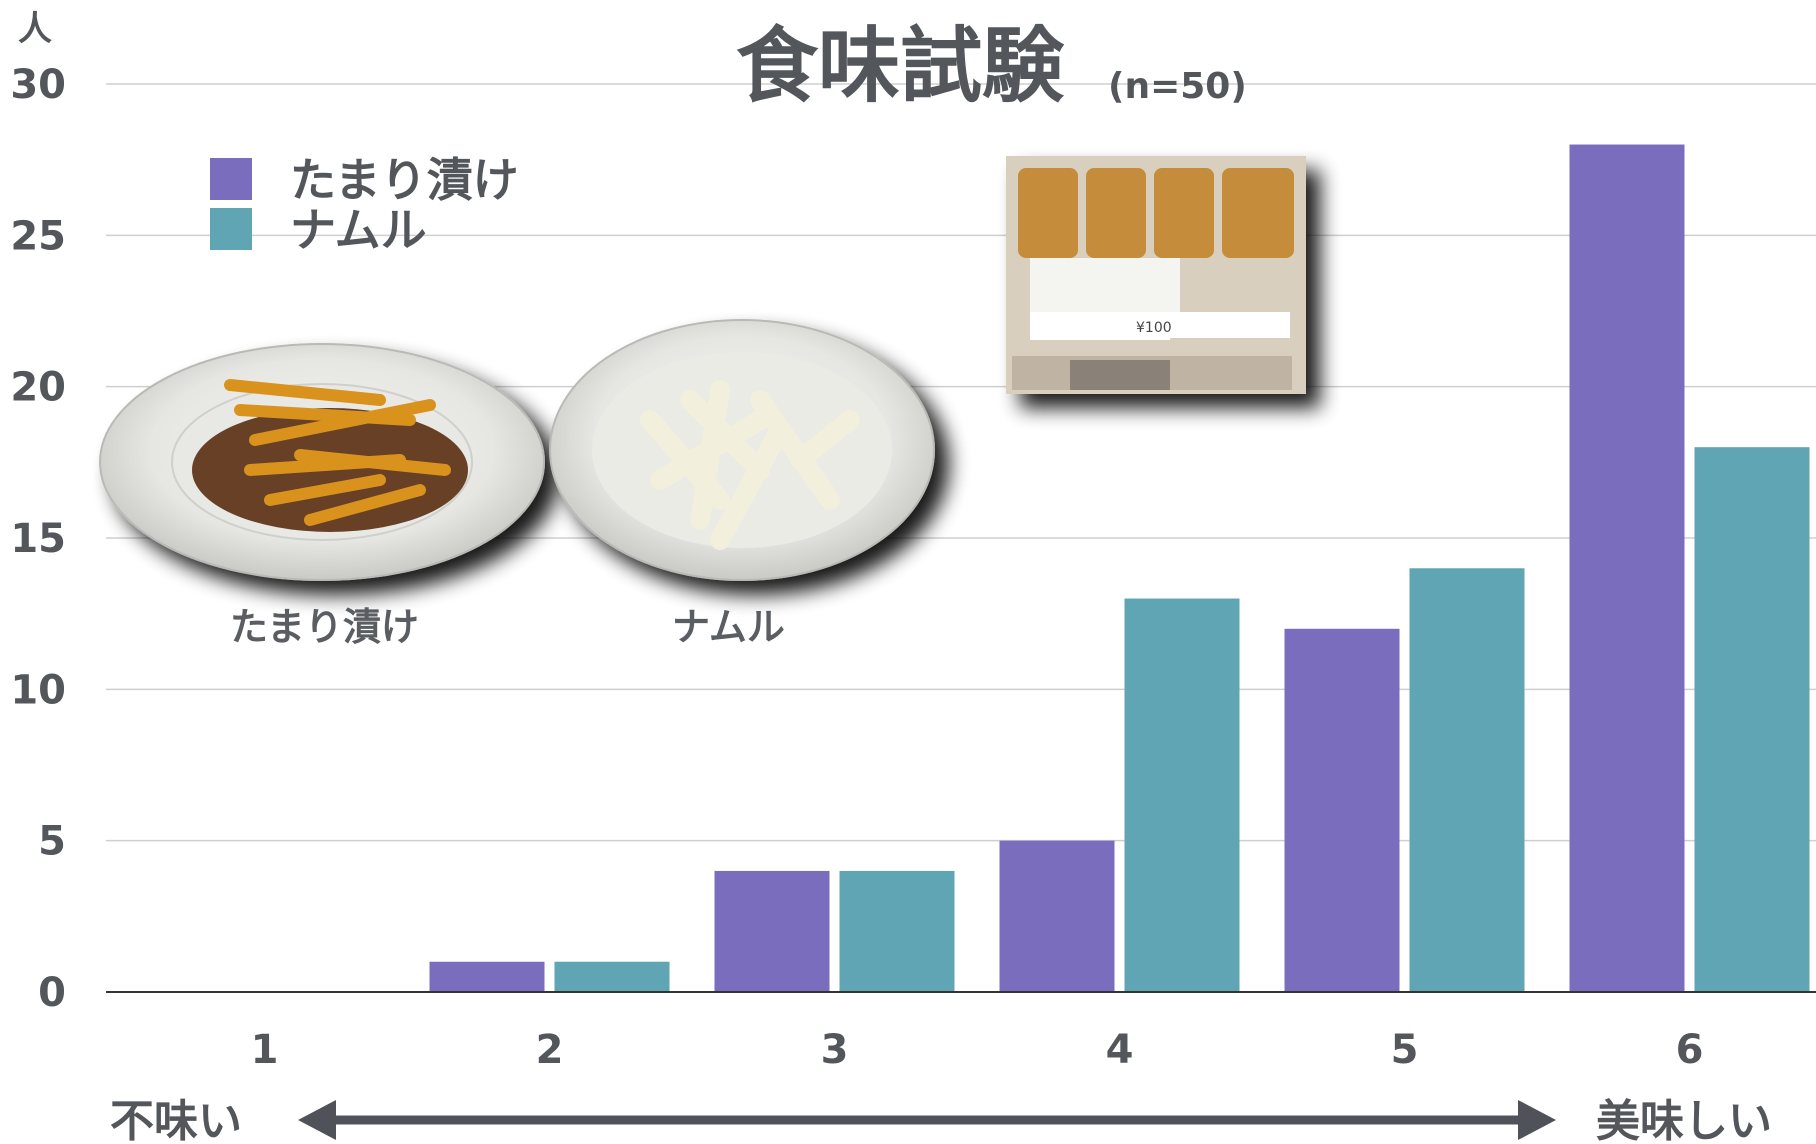 This screenshot has height=1144, width=1816. Describe the element at coordinates (1156, 275) in the screenshot. I see `photo-packaged-product: ¥100` at that location.